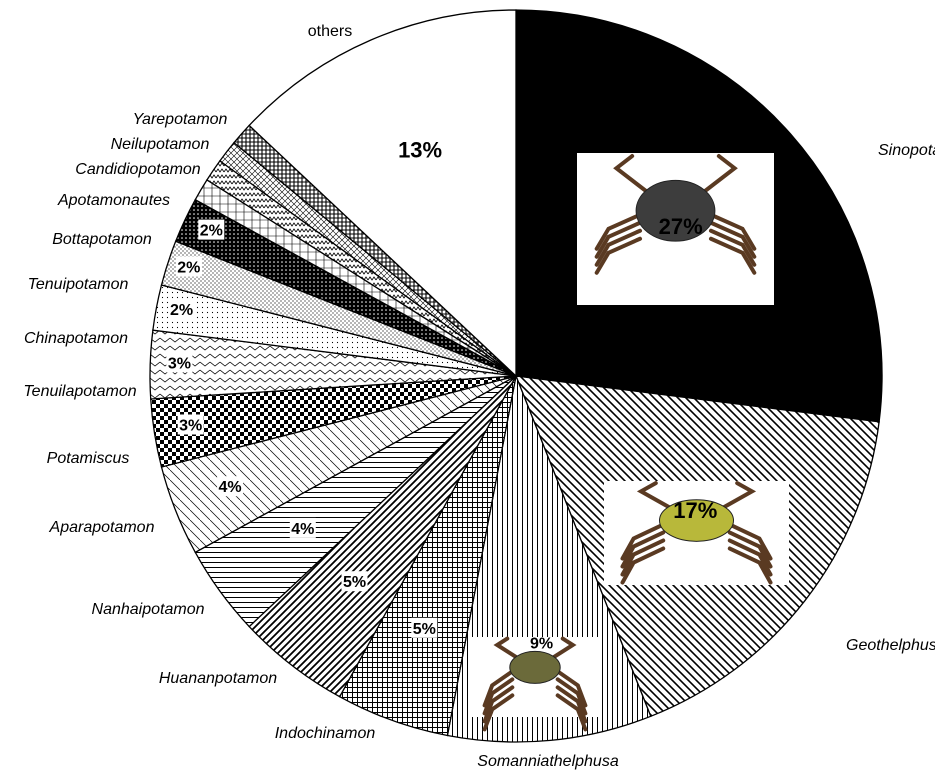 This screenshot has width=935, height=774. Describe the element at coordinates (88, 458) in the screenshot. I see `slice-name-label: Potamiscus` at that location.